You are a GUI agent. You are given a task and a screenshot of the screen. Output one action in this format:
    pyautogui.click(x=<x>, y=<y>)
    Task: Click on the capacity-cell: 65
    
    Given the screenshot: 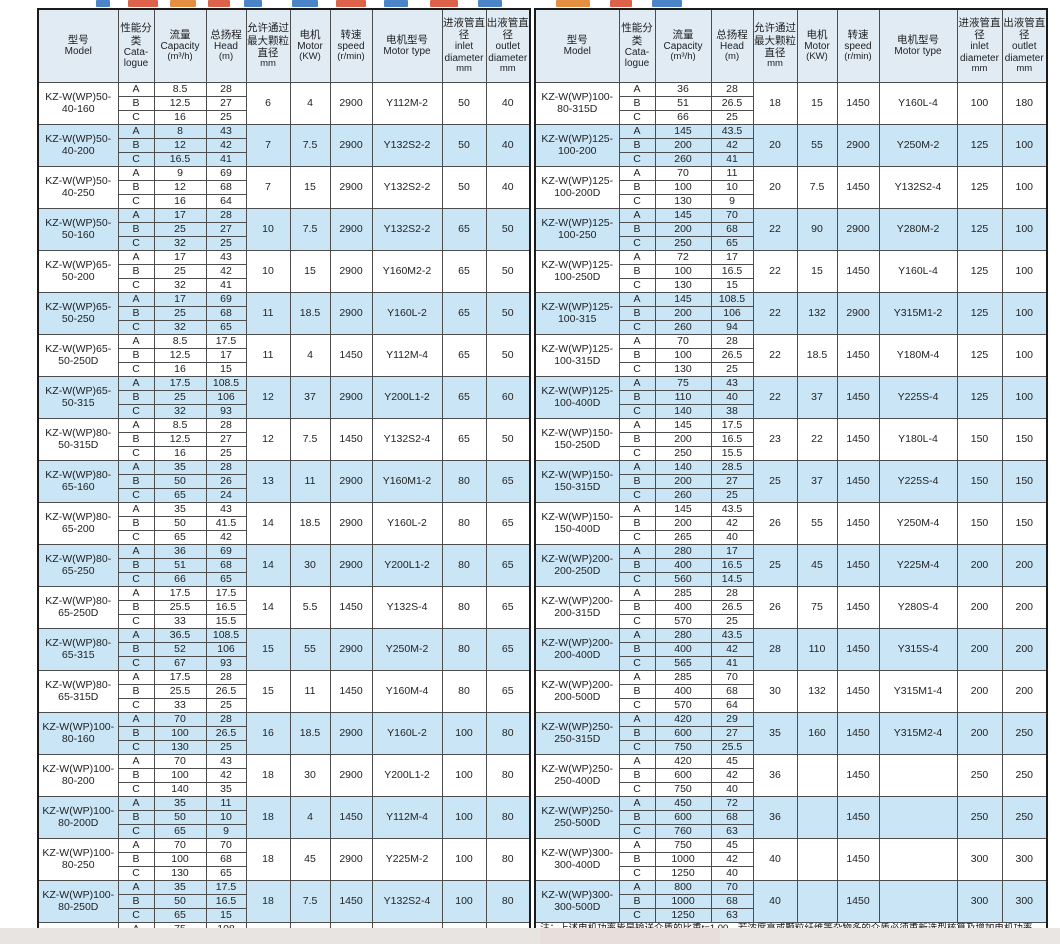 What is the action you would take?
    pyautogui.click(x=180, y=831)
    